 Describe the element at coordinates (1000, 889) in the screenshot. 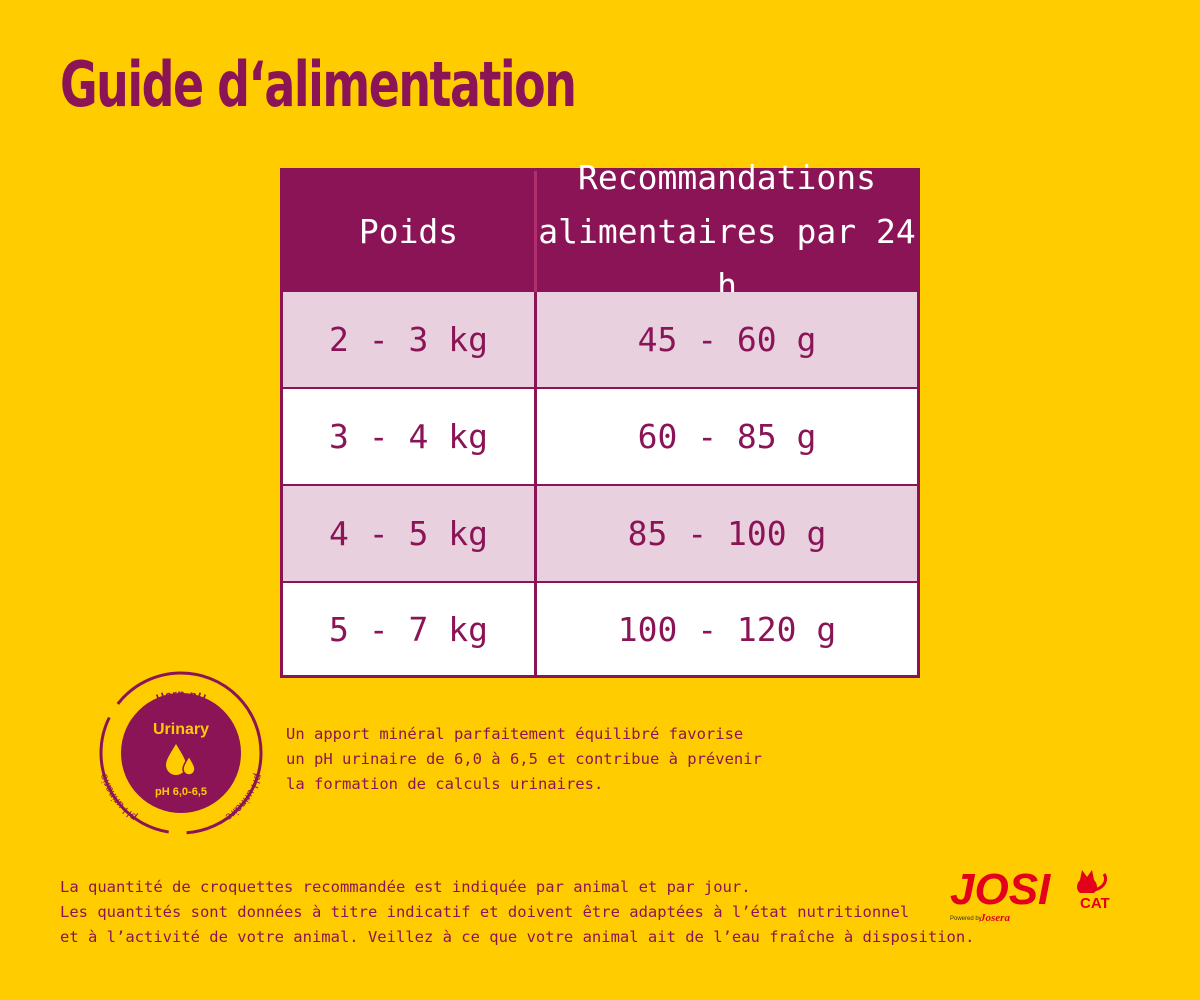

I see `logo-brand: JOSI` at that location.